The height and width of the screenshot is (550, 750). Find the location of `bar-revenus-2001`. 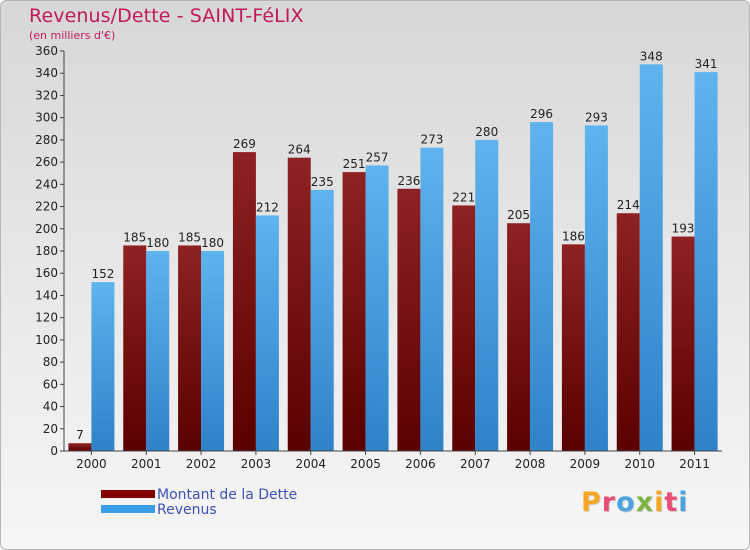

bar-revenus-2001 is located at coordinates (158, 351).